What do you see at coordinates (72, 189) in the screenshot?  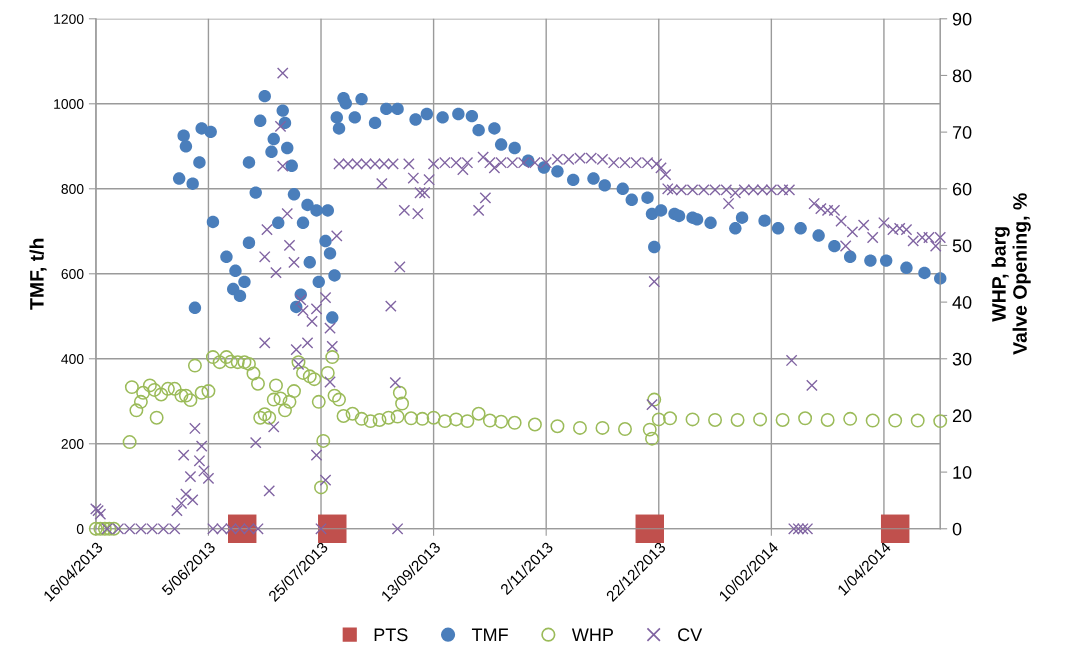 I see `y-tick-label: 800` at bounding box center [72, 189].